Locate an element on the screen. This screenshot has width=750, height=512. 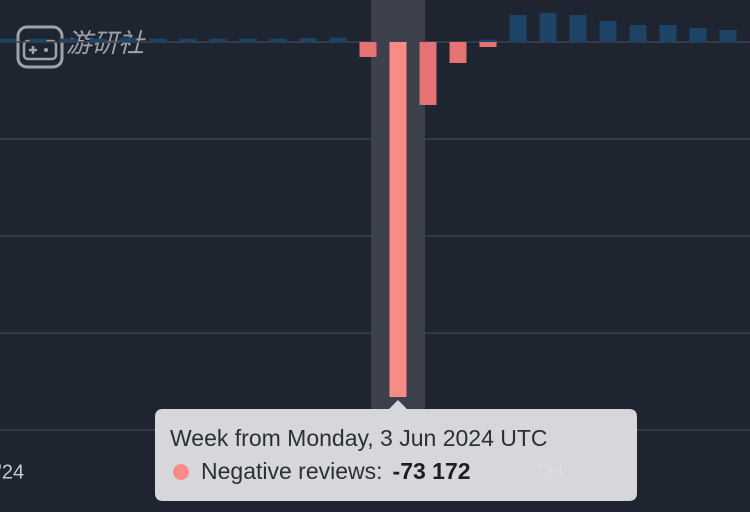
watermark-logo is located at coordinates (40, 47).